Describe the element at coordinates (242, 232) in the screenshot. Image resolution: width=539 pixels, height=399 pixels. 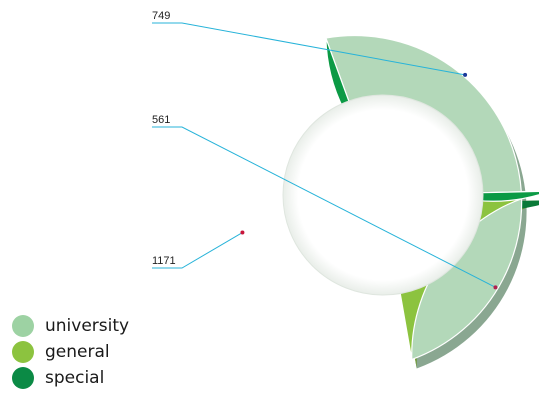
I see `leader-dot-university` at that location.